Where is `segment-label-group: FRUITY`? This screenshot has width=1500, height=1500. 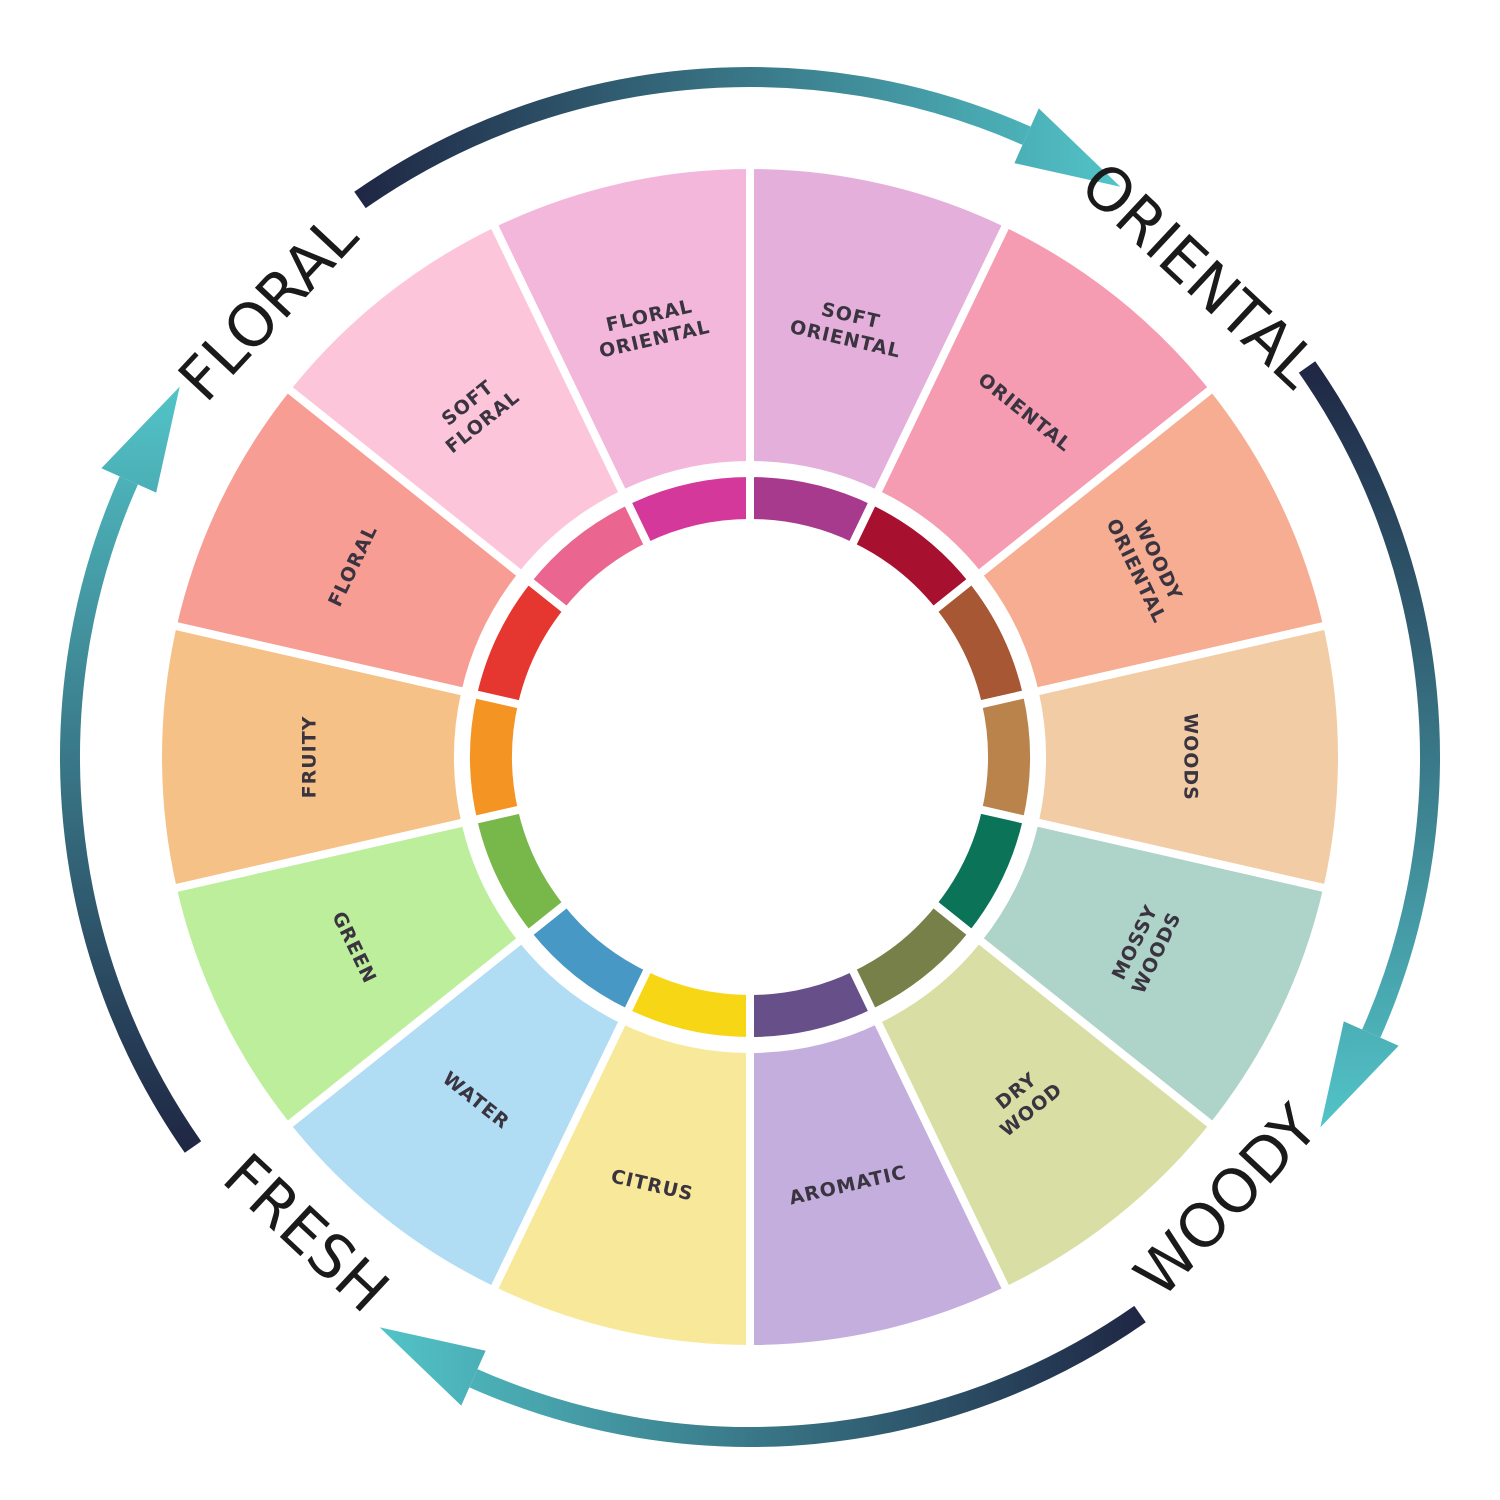 segment-label-group: FRUITY is located at coordinates (310, 757).